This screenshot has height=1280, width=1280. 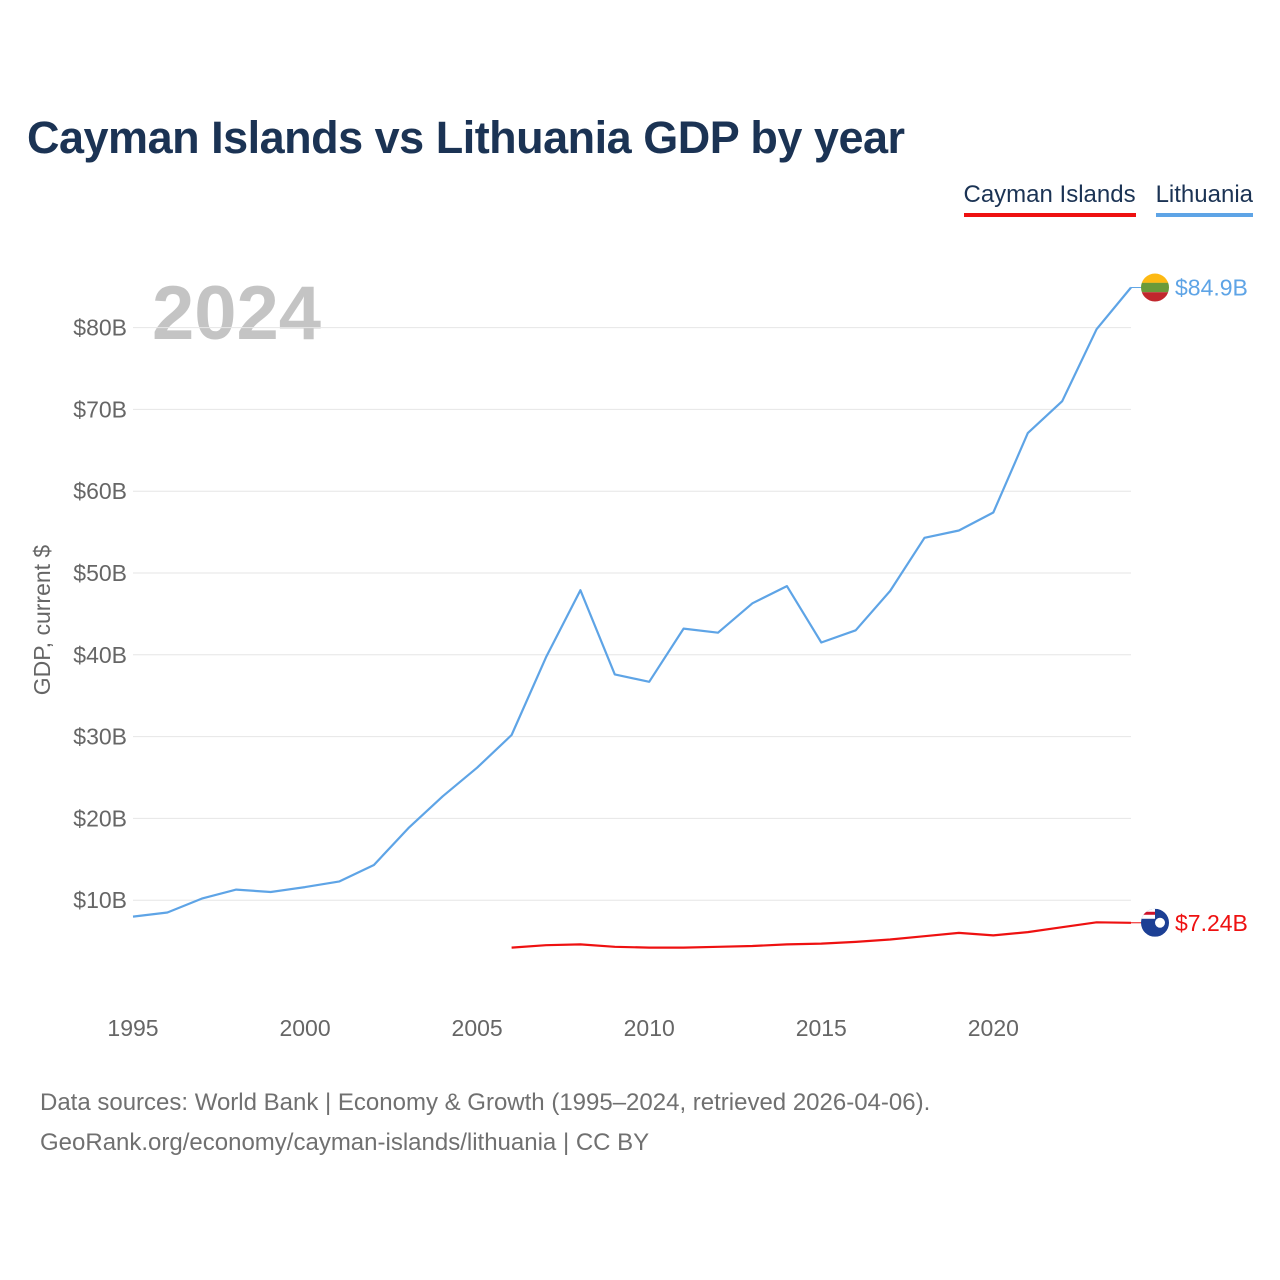 What do you see at coordinates (100, 818) in the screenshot?
I see `y-tick-label: $20B` at bounding box center [100, 818].